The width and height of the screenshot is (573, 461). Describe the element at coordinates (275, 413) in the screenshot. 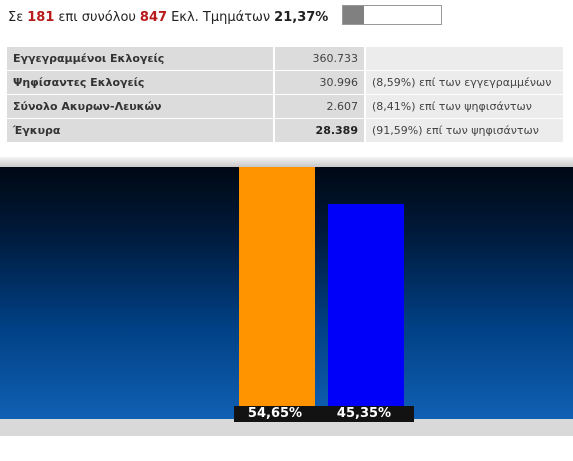

I see `bar-value-label: 54,65%` at that location.